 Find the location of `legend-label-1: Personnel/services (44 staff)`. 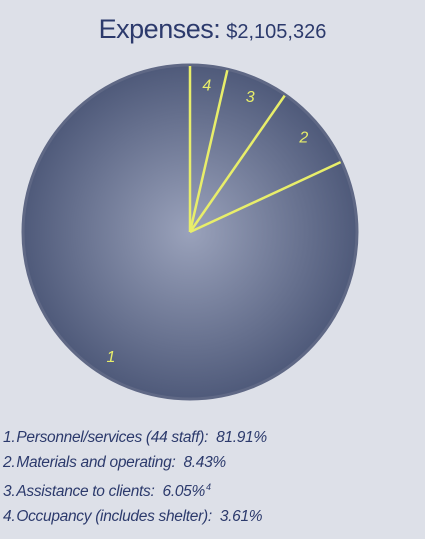

legend-label-1: Personnel/services (44 staff) is located at coordinates (110, 437).